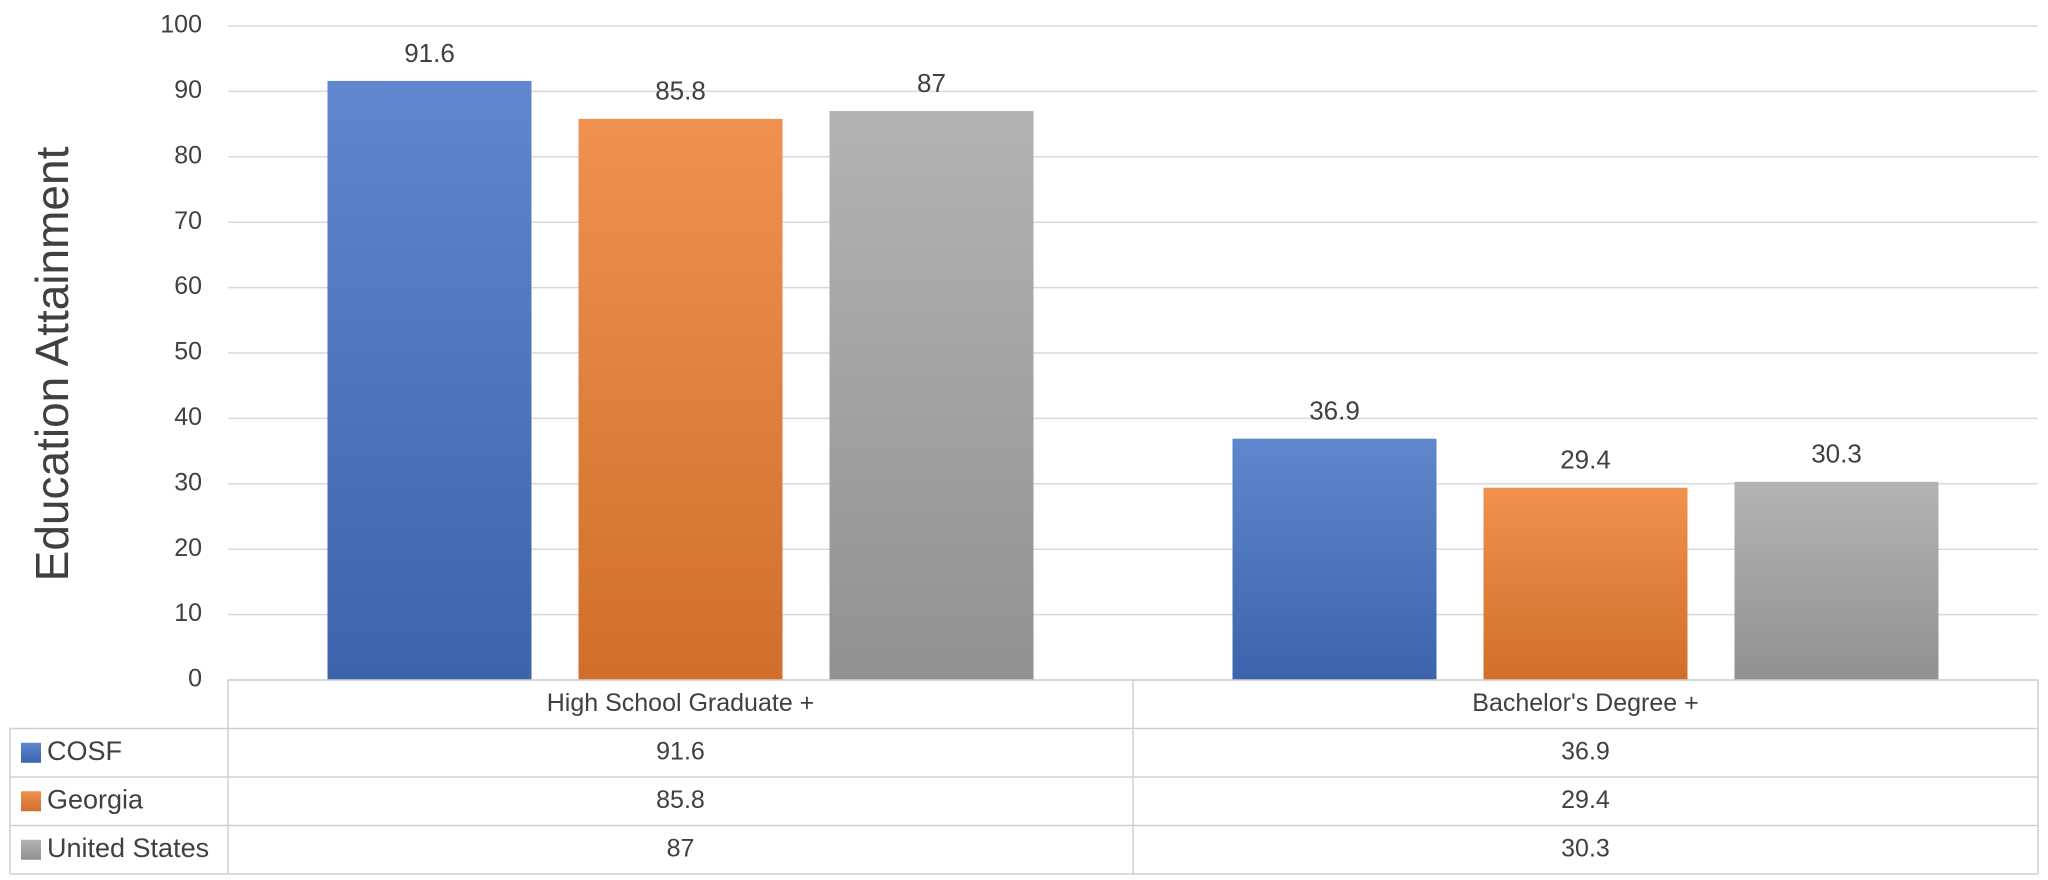  What do you see at coordinates (181, 25) in the screenshot?
I see `y-tick-label: 100` at bounding box center [181, 25].